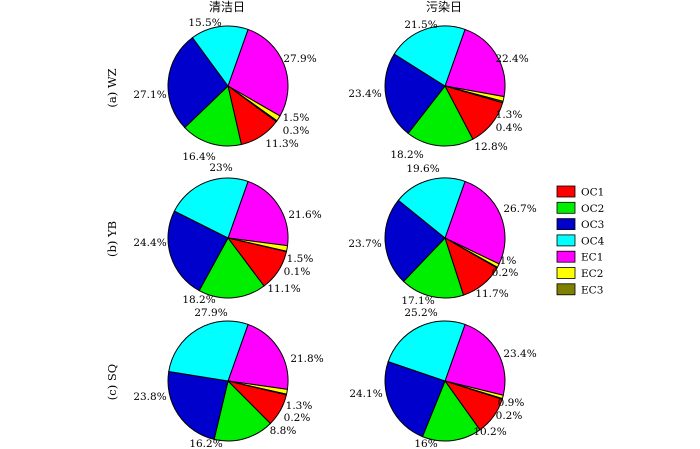  What do you see at coordinates (425, 443) in the screenshot?
I see `slice-label-oc2: 16%` at bounding box center [425, 443].